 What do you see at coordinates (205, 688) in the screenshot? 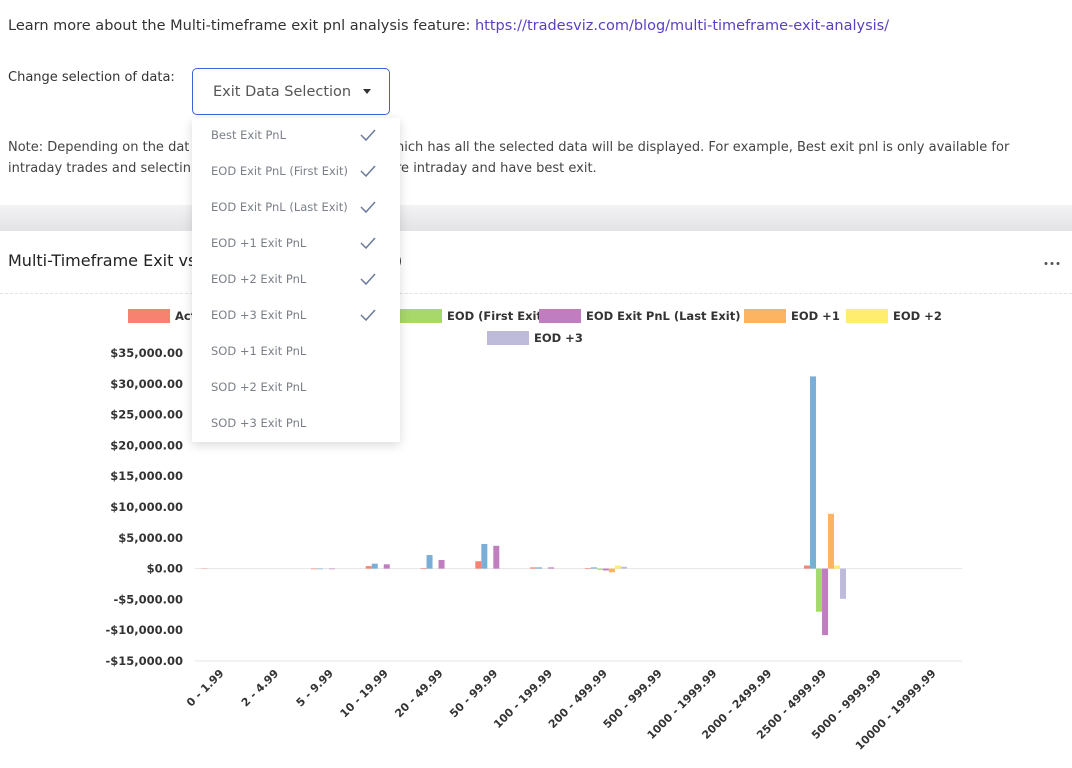
I see `x-tick-label: 0 - 1.99` at bounding box center [205, 688].